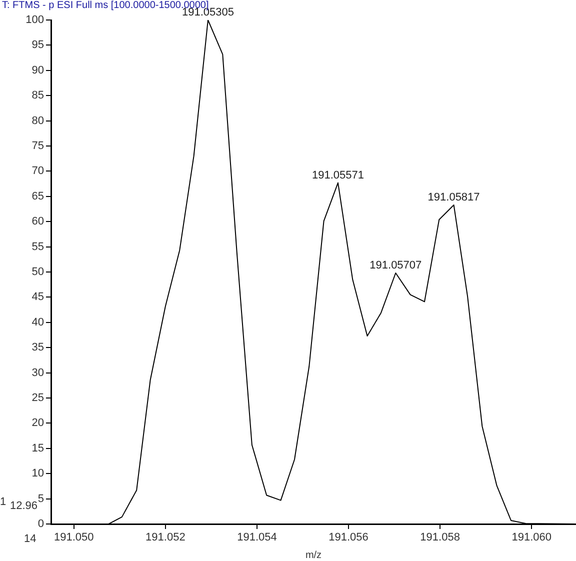  What do you see at coordinates (396, 266) in the screenshot?
I see `annotation: 191.05707` at bounding box center [396, 266].